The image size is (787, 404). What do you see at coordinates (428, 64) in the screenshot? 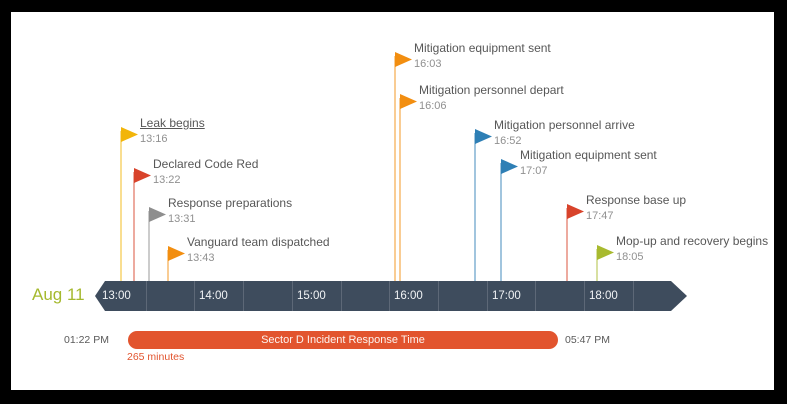
I see `milestone-time: 16:03` at bounding box center [428, 64].